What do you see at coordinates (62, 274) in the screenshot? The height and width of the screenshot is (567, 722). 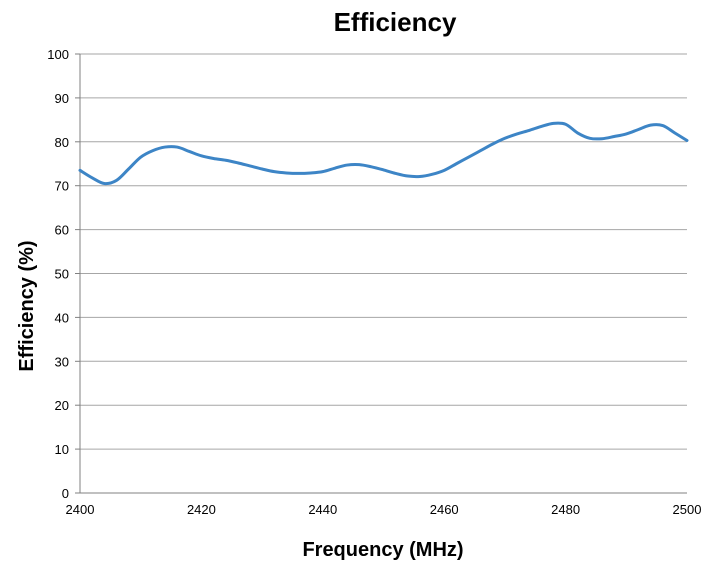 I see `y-tick-label: 50` at bounding box center [62, 274].